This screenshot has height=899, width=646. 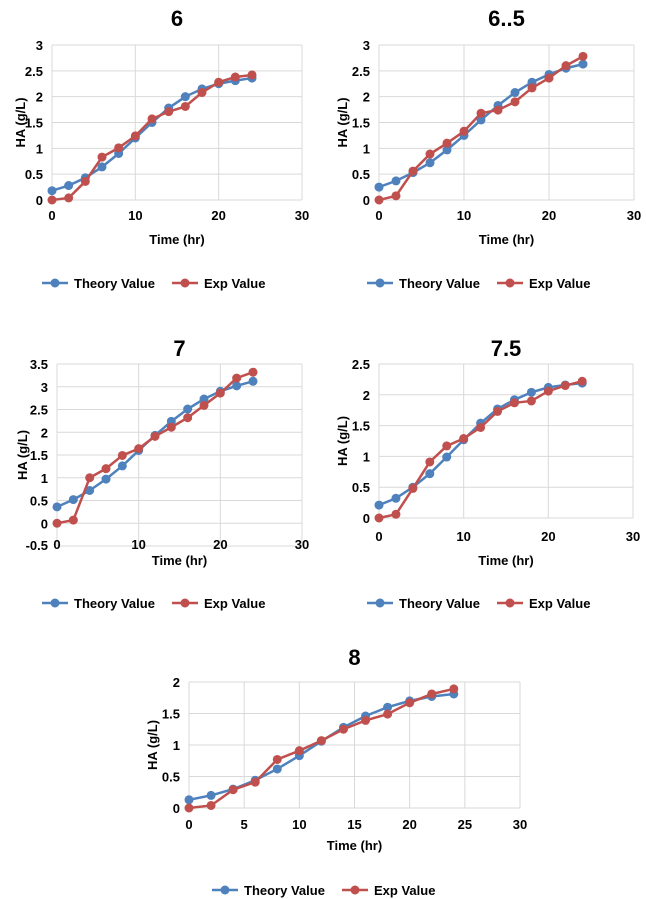 What do you see at coordinates (633, 536) in the screenshot?
I see `x-tick-label: 30` at bounding box center [633, 536].